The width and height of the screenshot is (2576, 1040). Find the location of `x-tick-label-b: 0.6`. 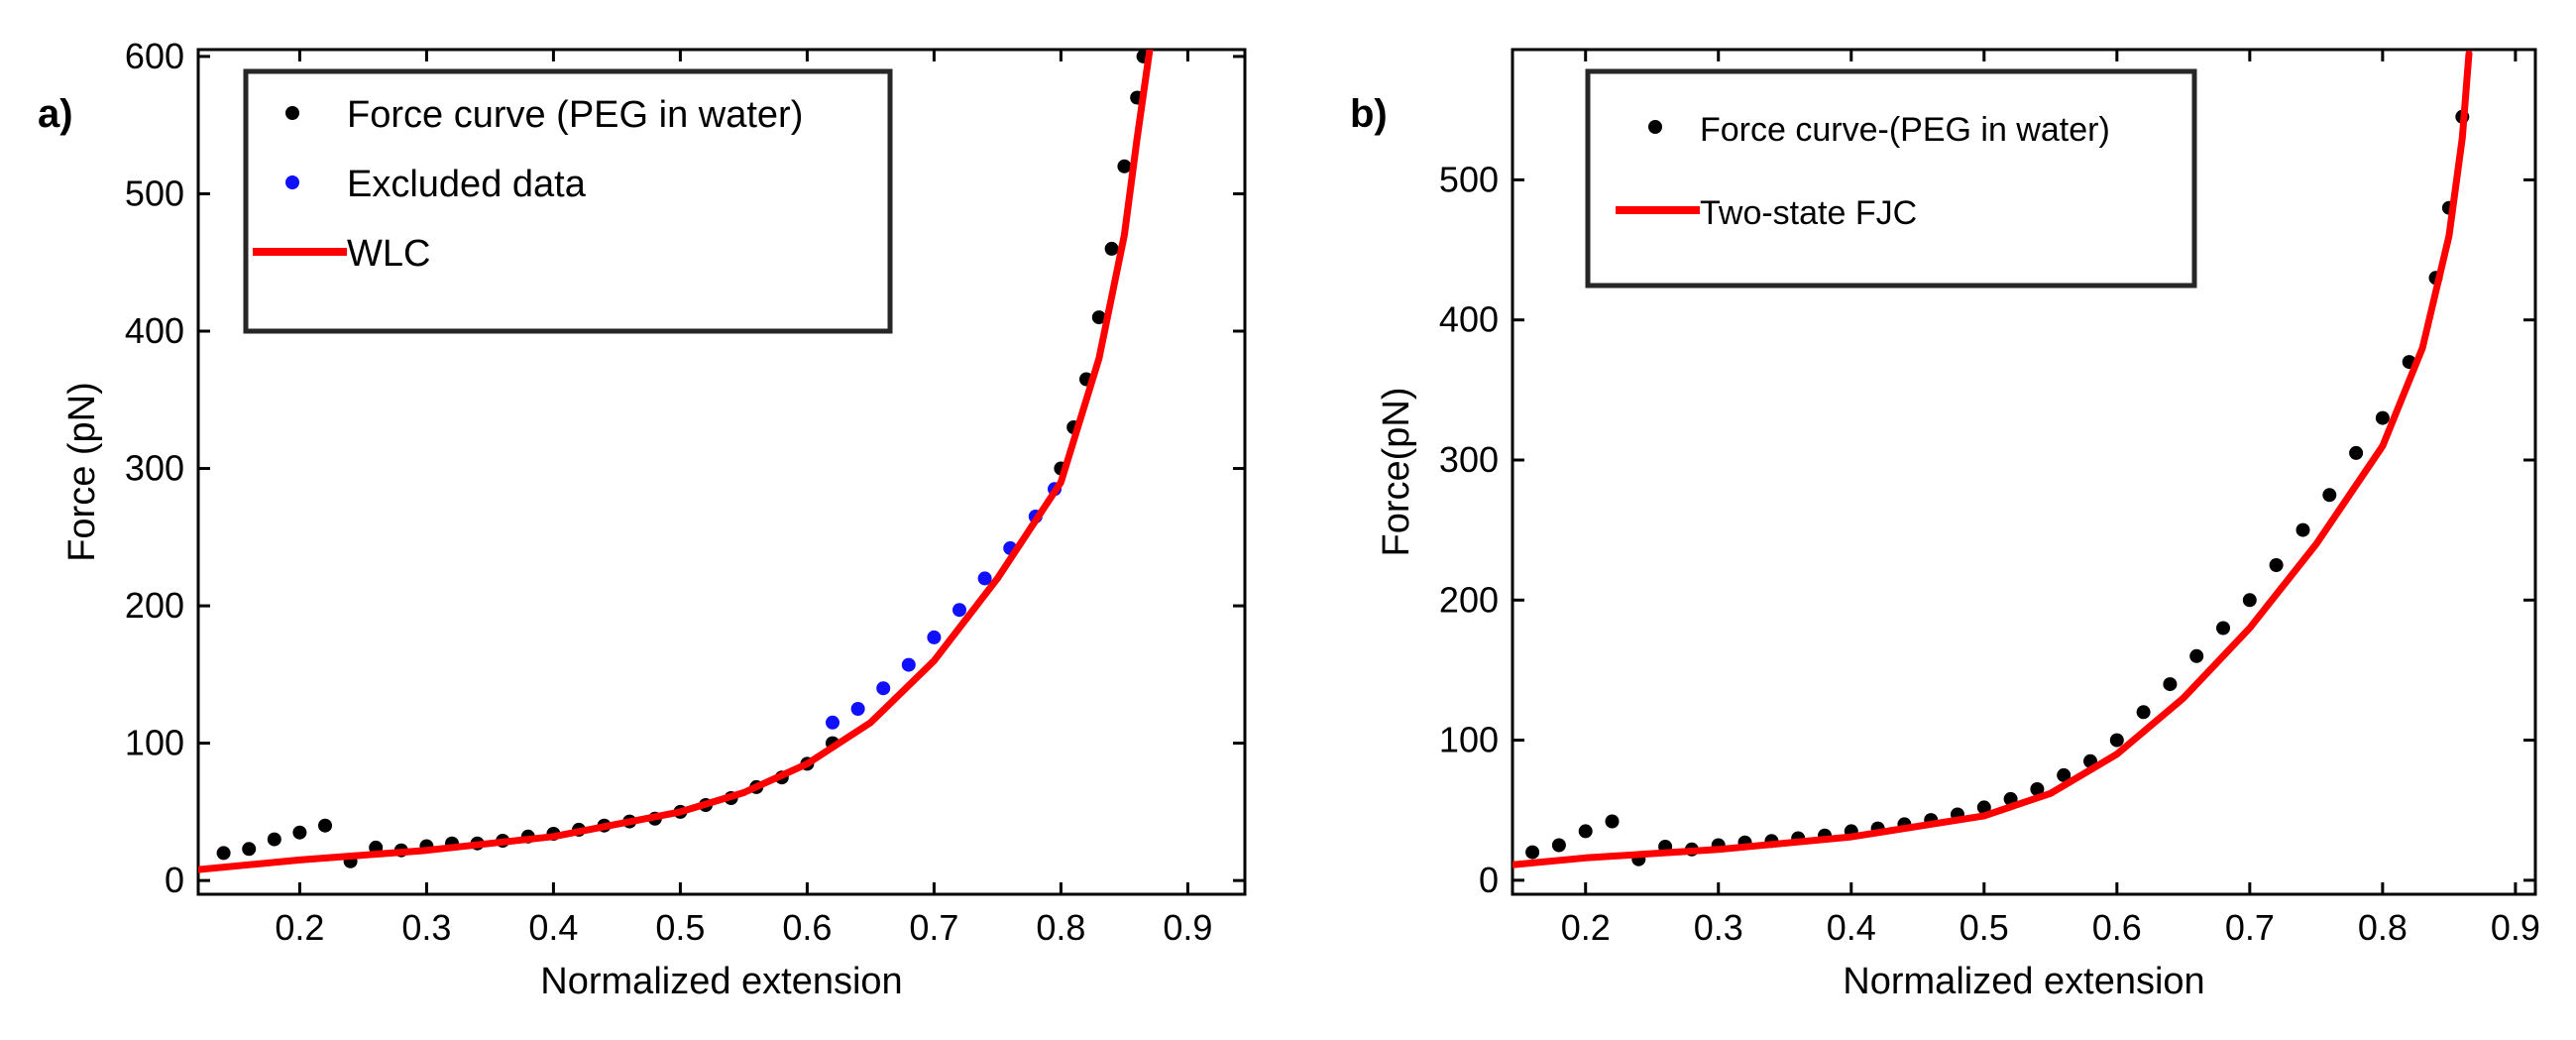

x-tick-label-b: 0.6 is located at coordinates (2117, 927).